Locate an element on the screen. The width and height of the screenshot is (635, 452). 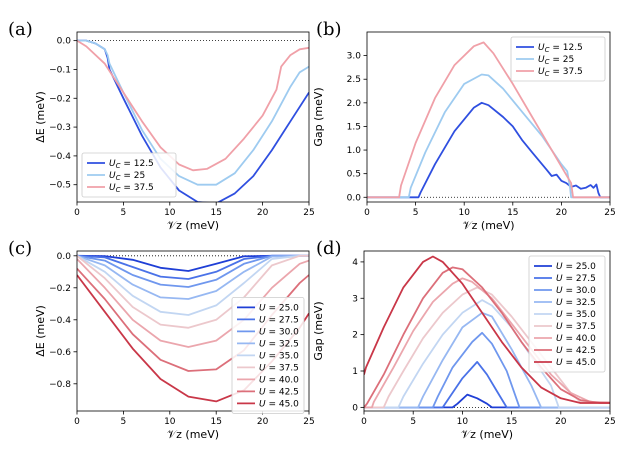
legend-entry-label: UC = 25 is located at coordinates (127, 176).